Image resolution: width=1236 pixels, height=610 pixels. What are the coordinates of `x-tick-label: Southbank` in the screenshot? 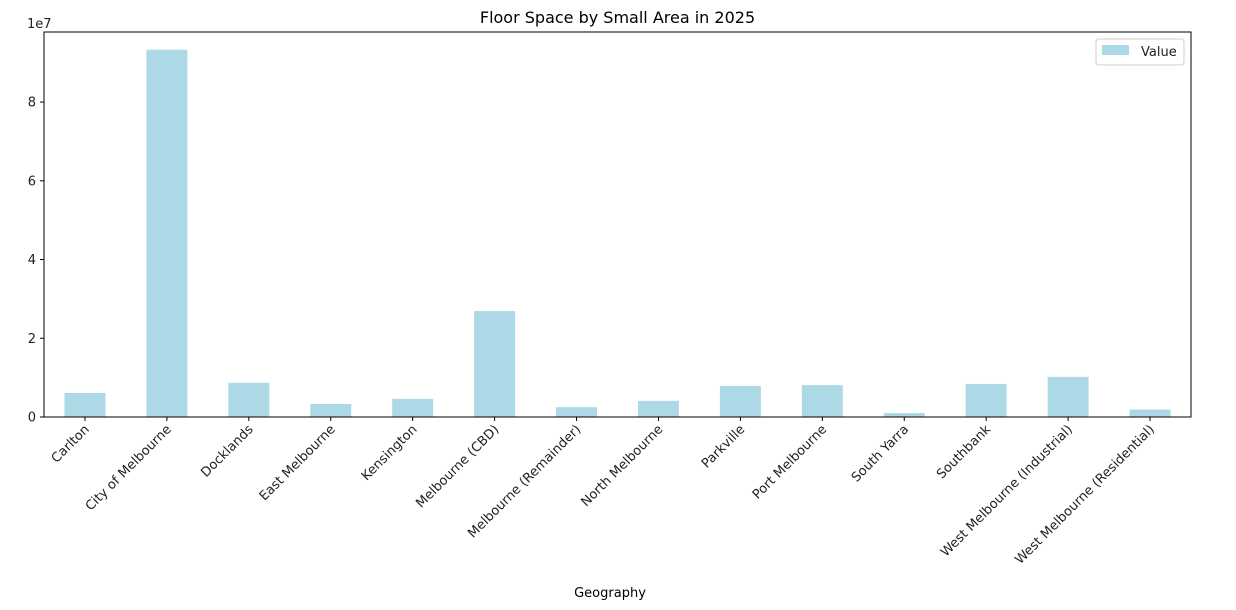 It's located at (964, 452).